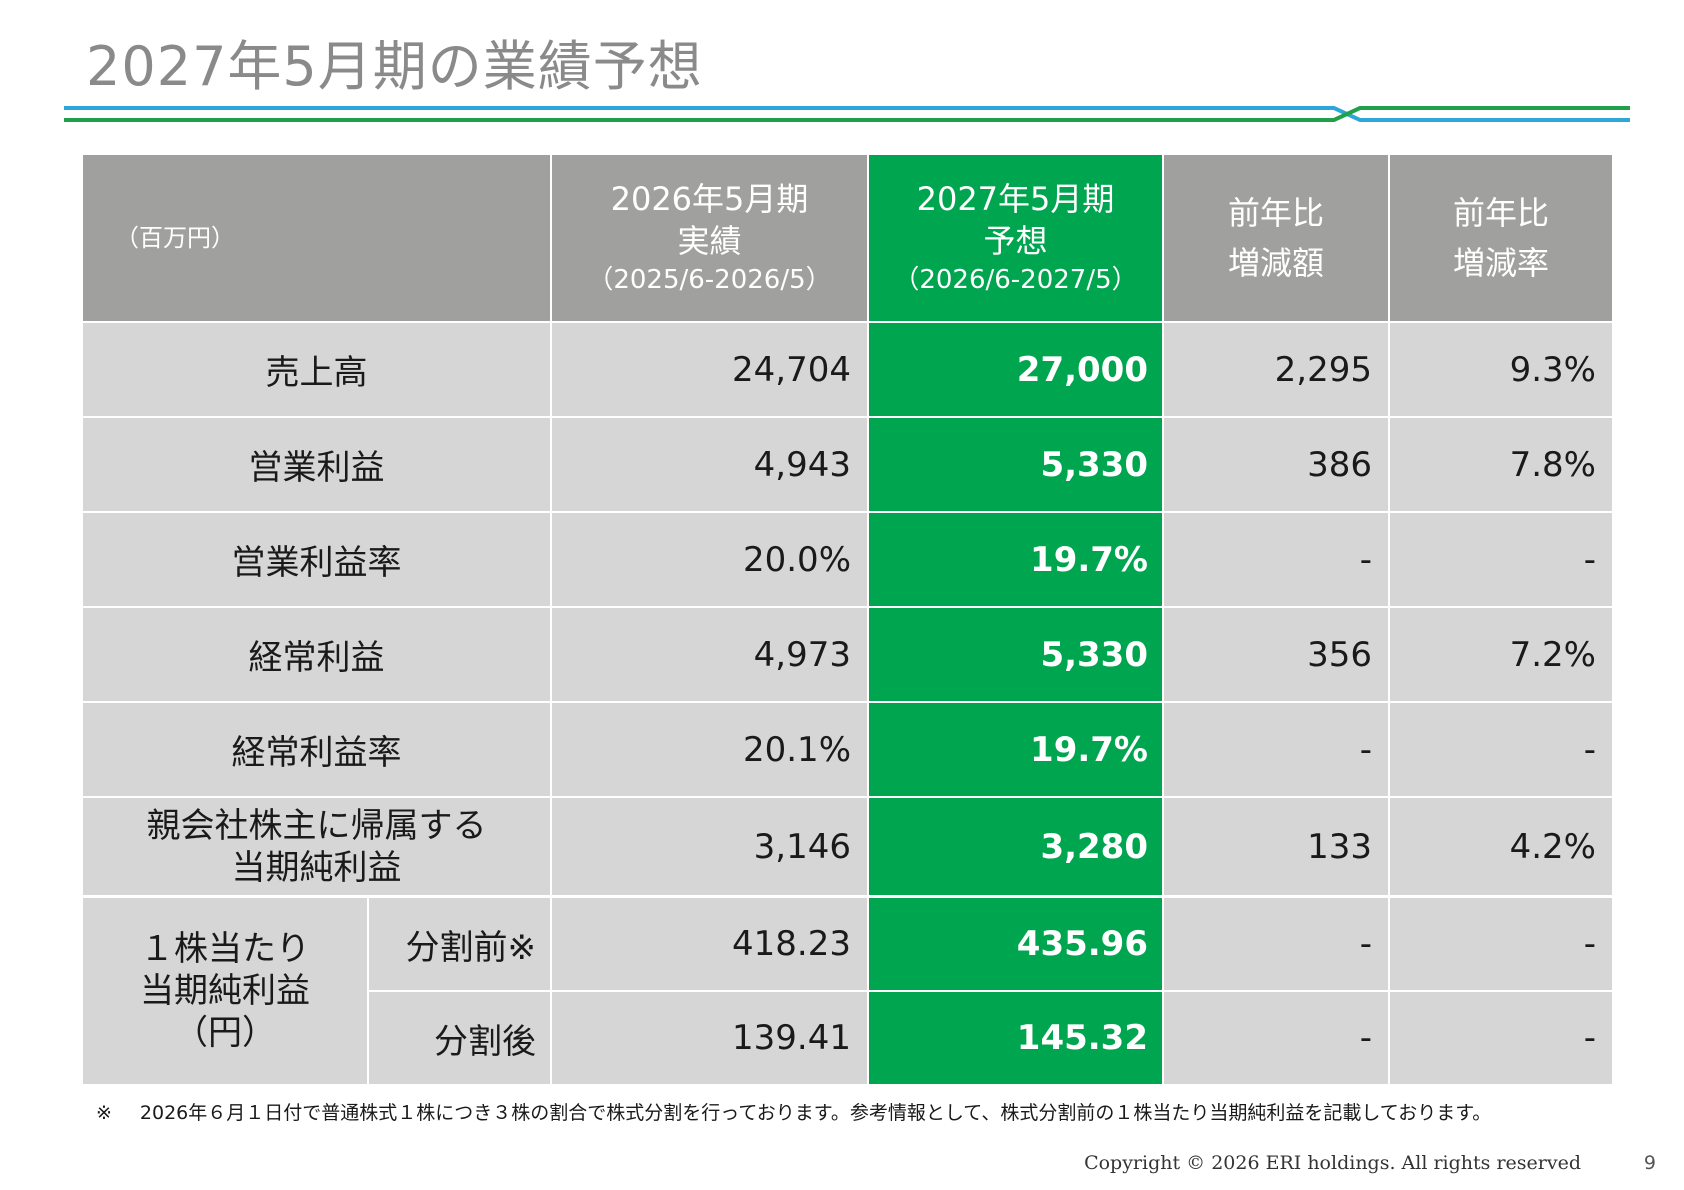 The width and height of the screenshot is (1684, 1190). Describe the element at coordinates (1501, 654) in the screenshot. I see `rate-value: 7.2%` at that location.